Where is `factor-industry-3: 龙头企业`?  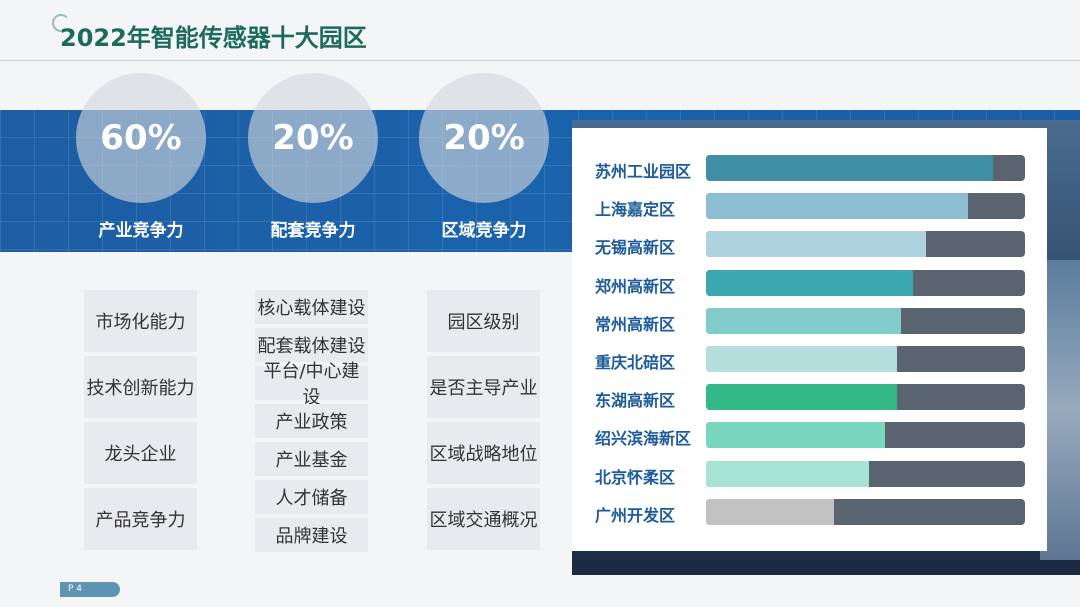
factor-industry-3: 龙头企业 is located at coordinates (140, 453).